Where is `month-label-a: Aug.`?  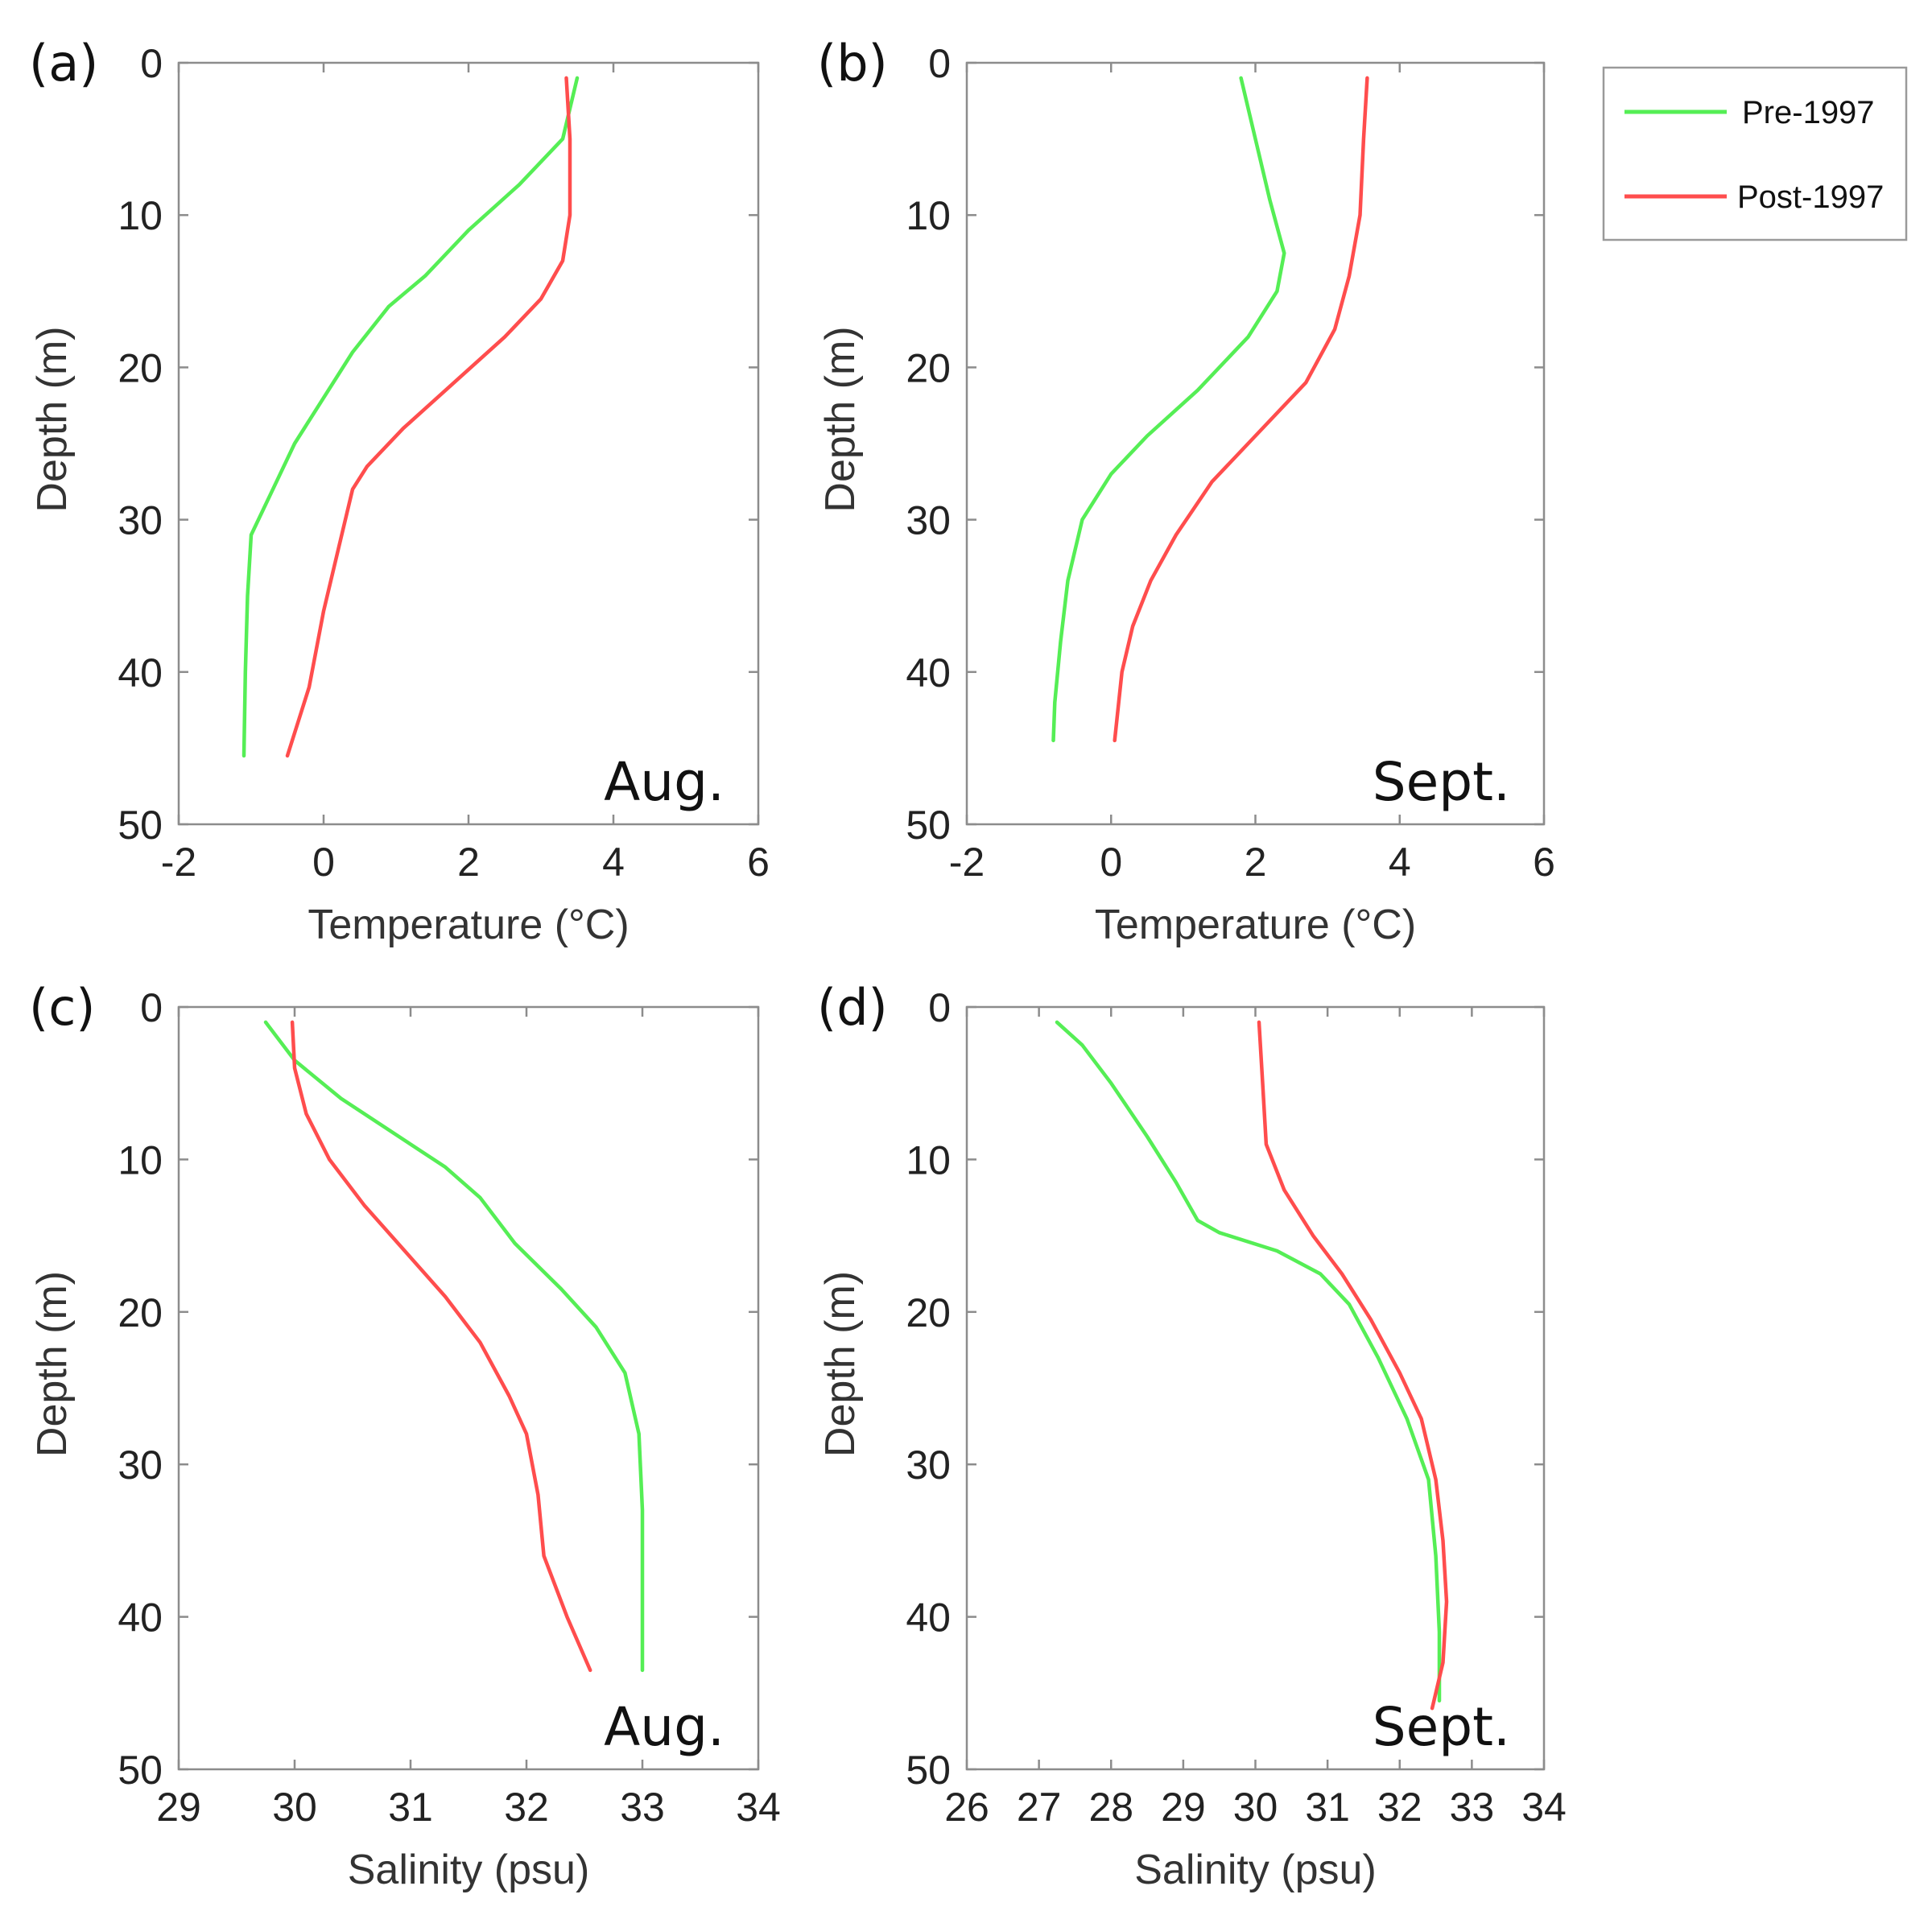
month-label-a: Aug. is located at coordinates (664, 782).